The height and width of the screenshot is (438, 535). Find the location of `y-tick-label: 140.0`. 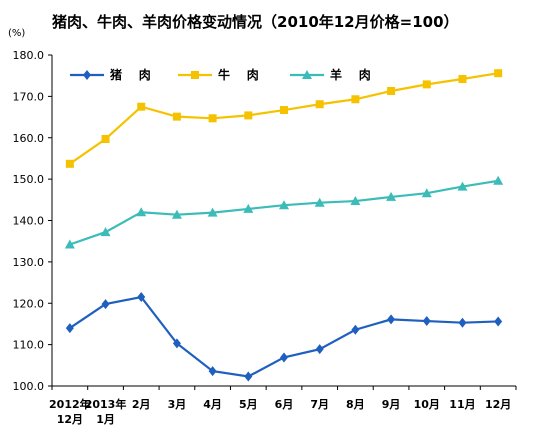

y-tick-label: 140.0 is located at coordinates (29, 221).